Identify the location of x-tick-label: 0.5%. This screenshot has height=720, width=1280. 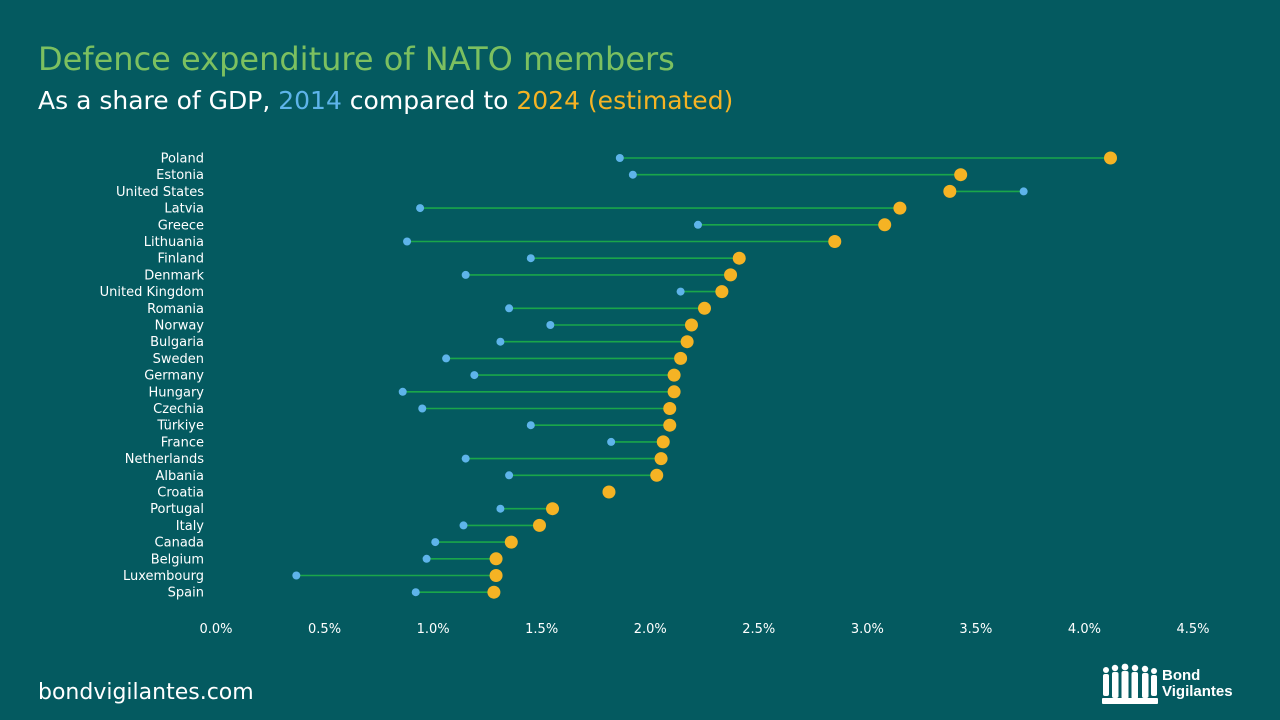
(324, 629).